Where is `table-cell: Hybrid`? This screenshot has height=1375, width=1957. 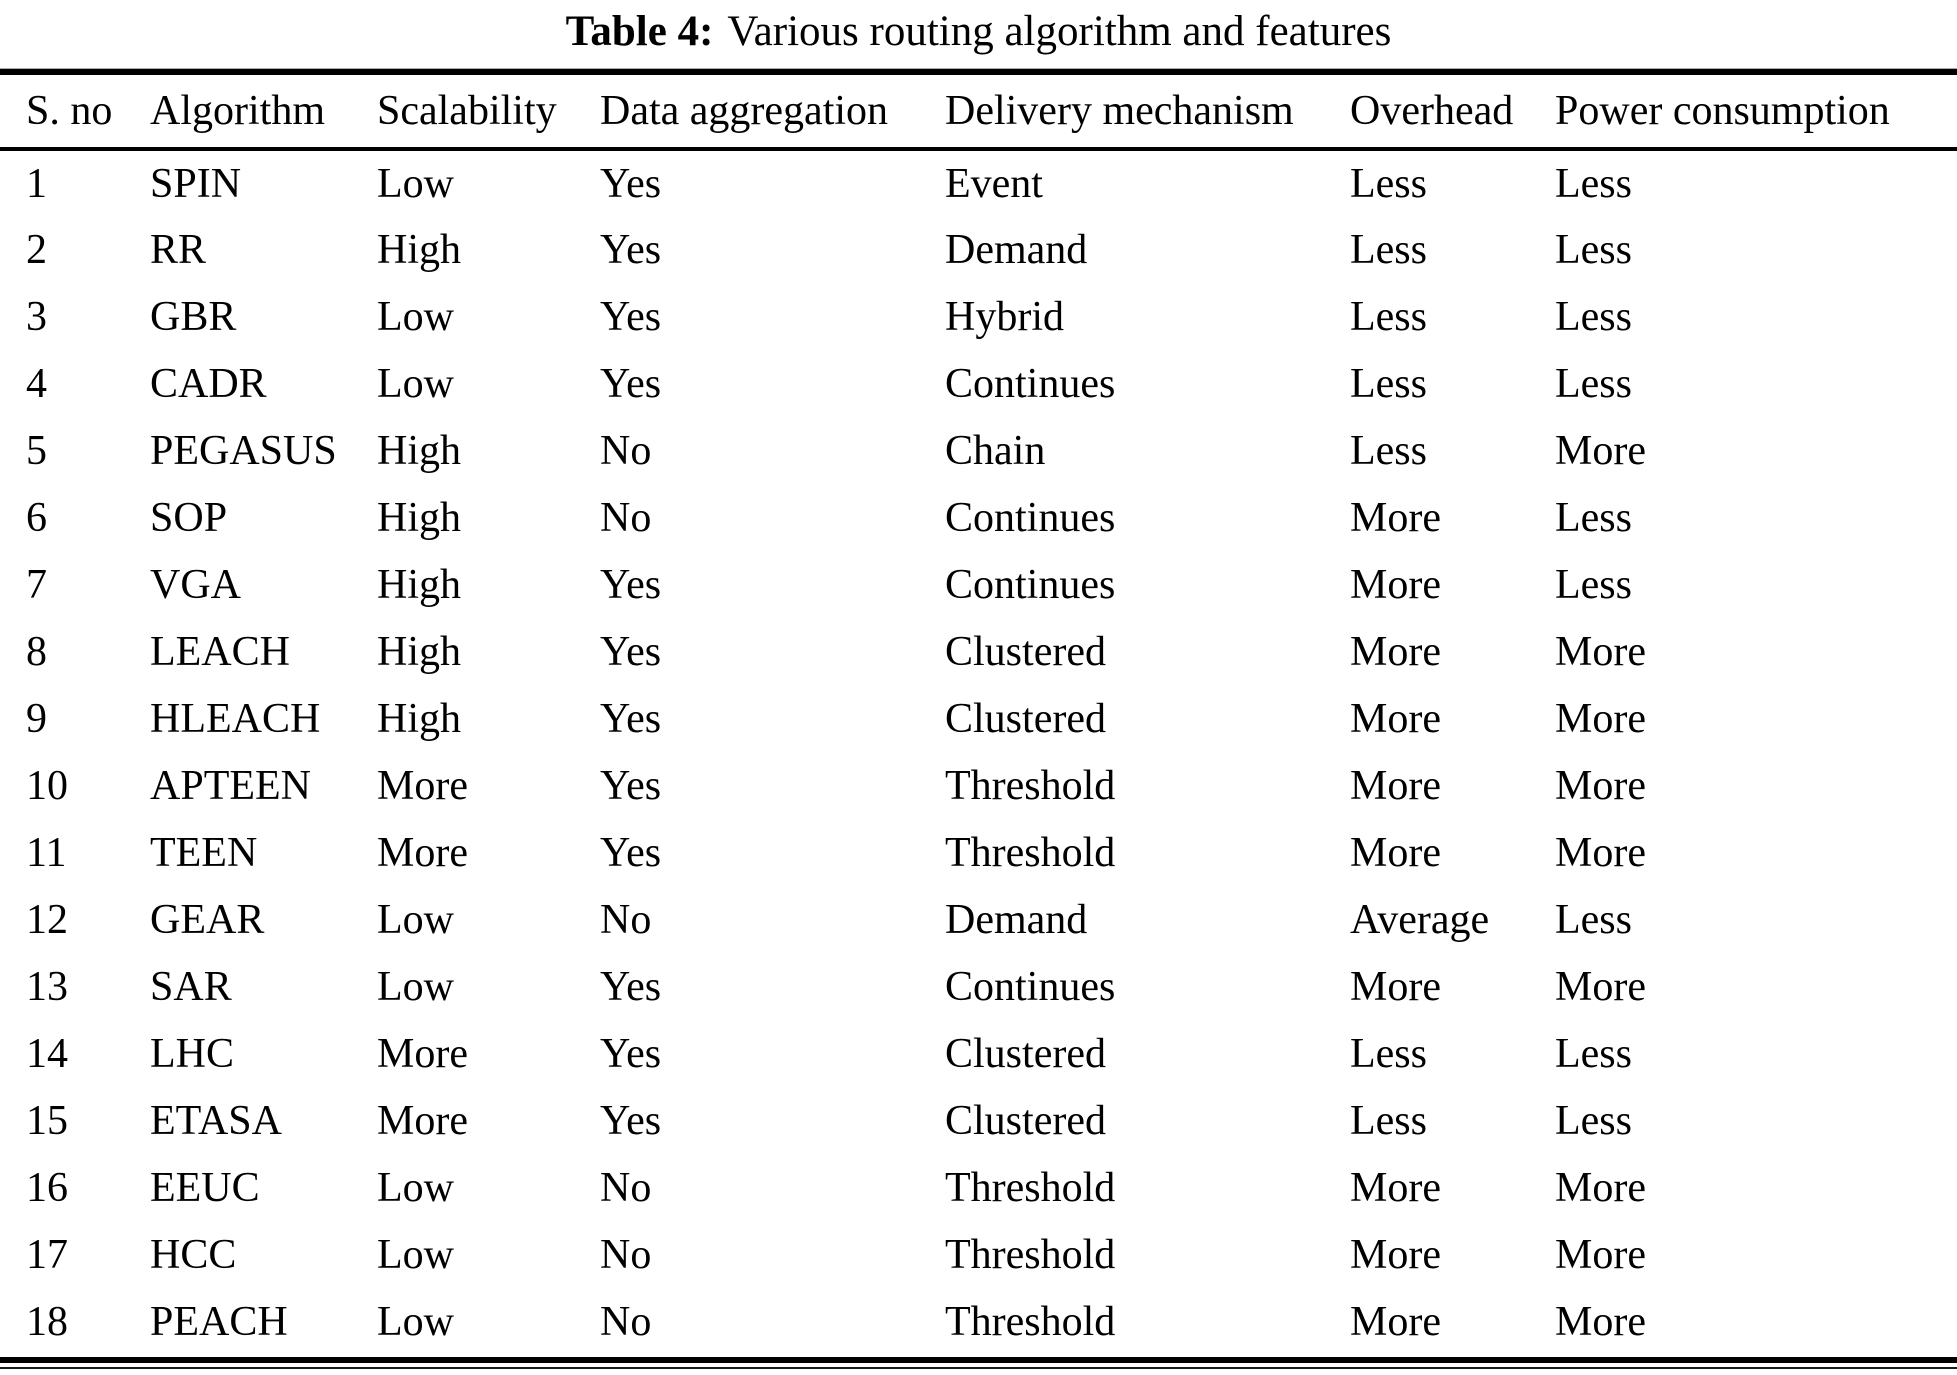 table-cell: Hybrid is located at coordinates (1004, 316).